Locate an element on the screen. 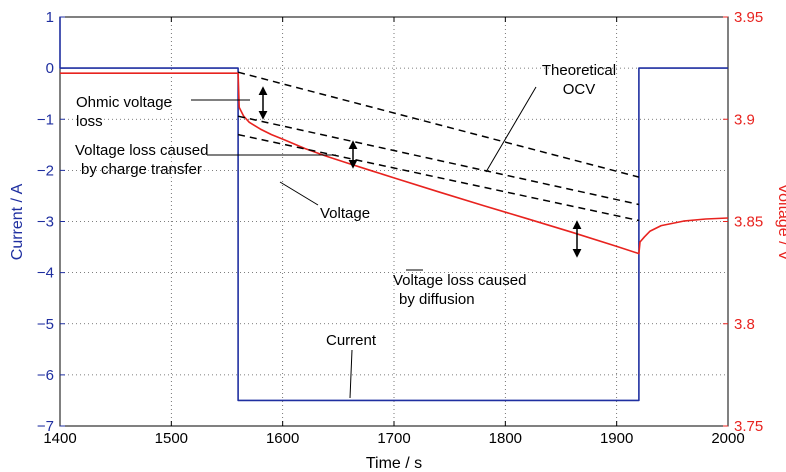 This screenshot has height=472, width=786. y-right-tick-label: 3.9 is located at coordinates (744, 119).